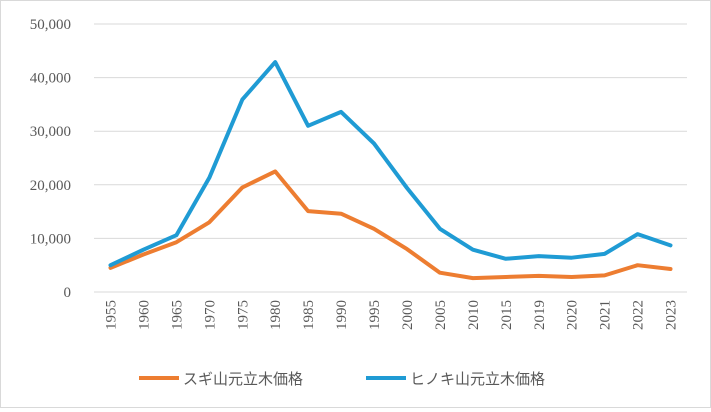  What do you see at coordinates (639, 315) in the screenshot?
I see `x-tick-label: 2022` at bounding box center [639, 315].